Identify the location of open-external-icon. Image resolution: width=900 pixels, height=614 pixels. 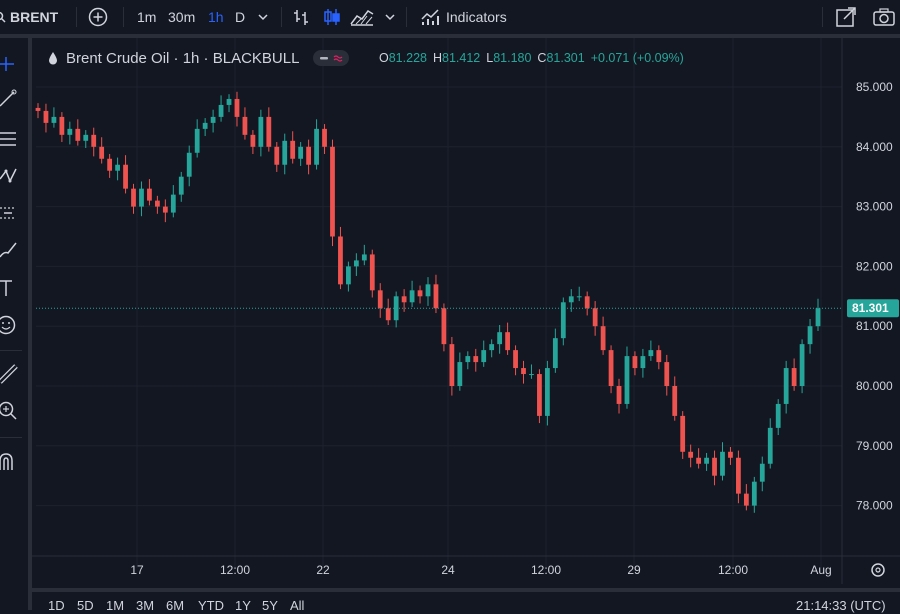
(846, 17).